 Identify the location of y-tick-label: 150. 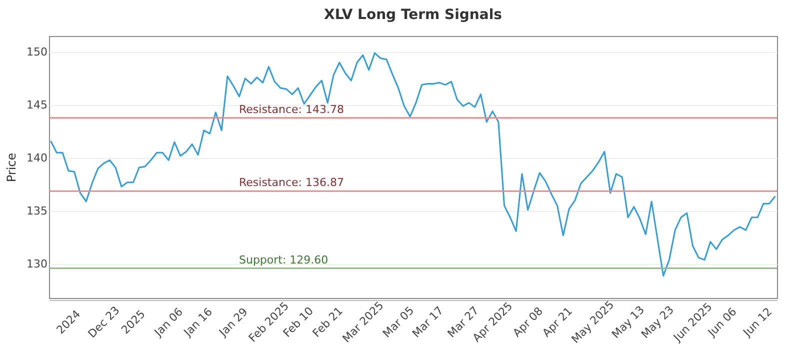
(37, 51).